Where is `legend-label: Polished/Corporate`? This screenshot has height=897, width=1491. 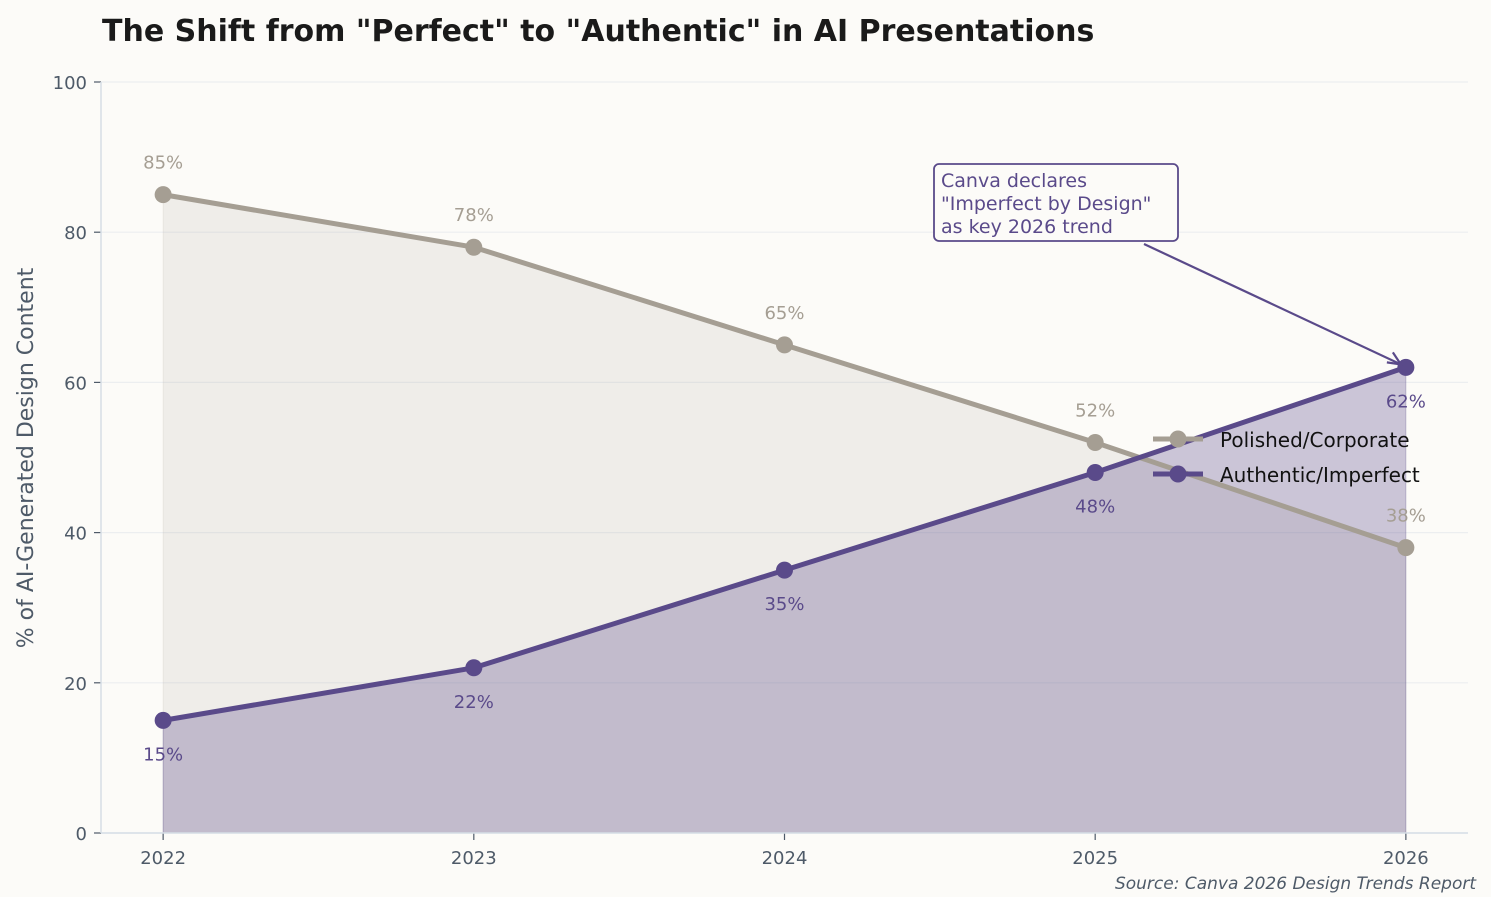 legend-label: Polished/Corporate is located at coordinates (1315, 440).